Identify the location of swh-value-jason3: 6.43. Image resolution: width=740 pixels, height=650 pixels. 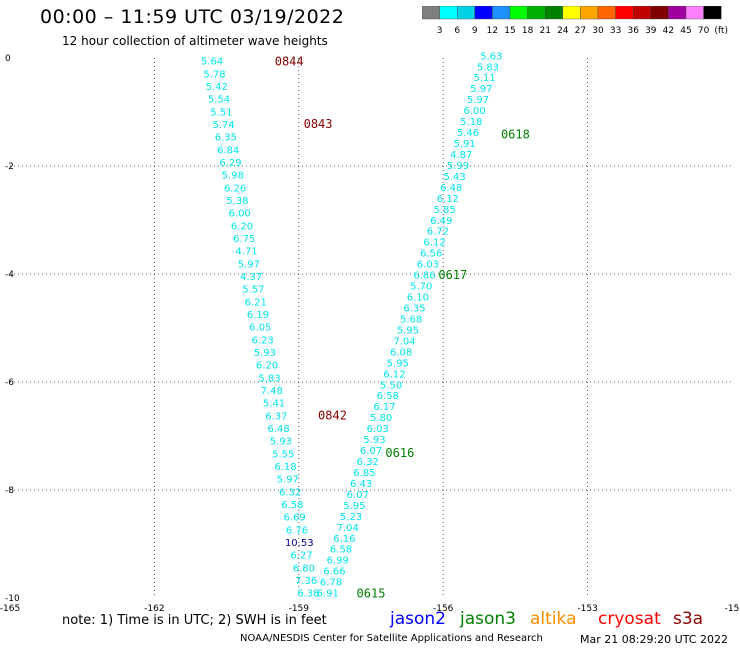
(361, 484).